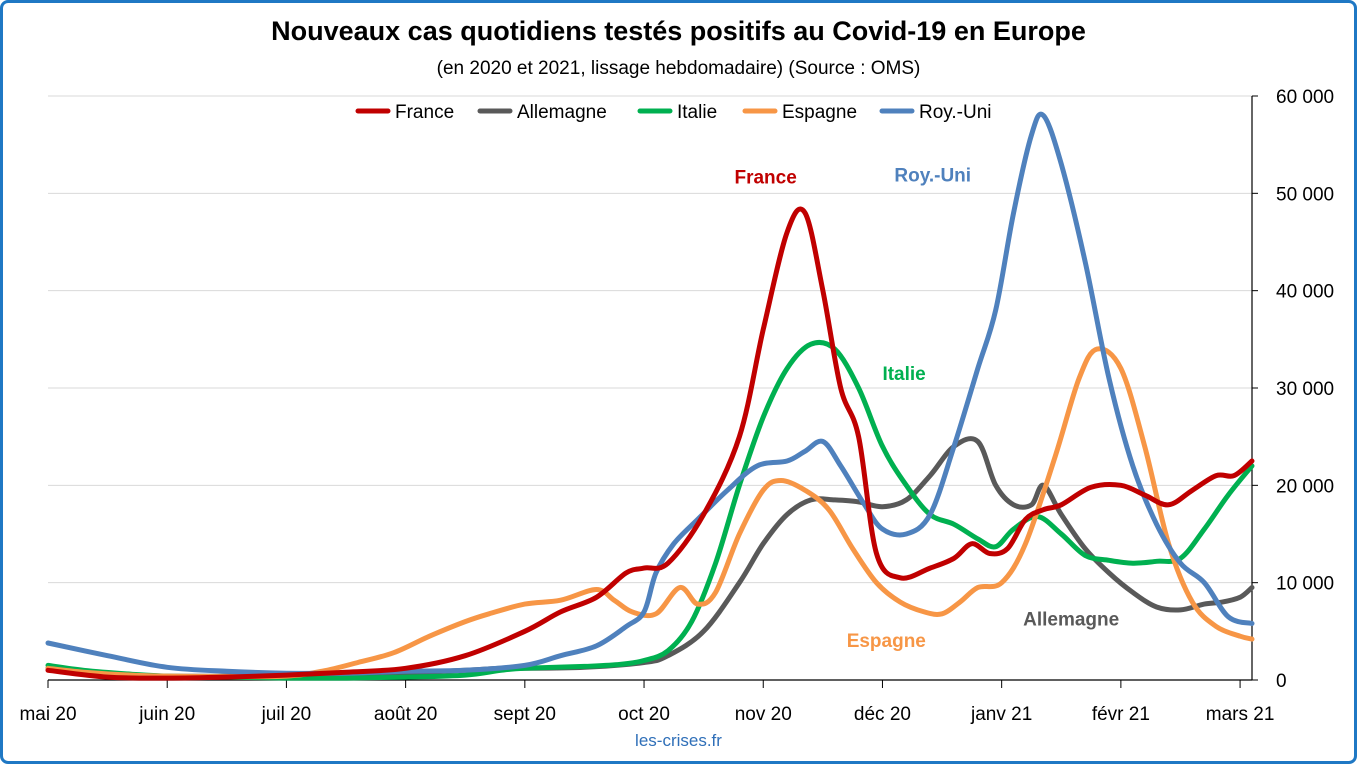 This screenshot has width=1357, height=764. Describe the element at coordinates (286, 714) in the screenshot. I see `x-tick-label: juil 20` at that location.